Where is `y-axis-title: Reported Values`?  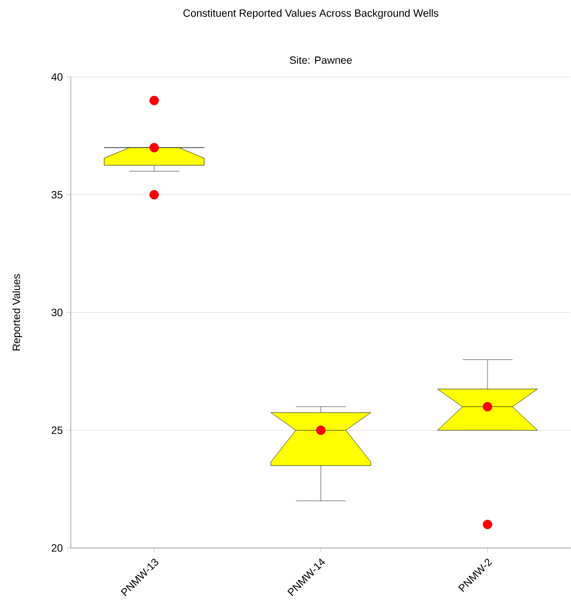
y-axis-title: Reported Values is located at coordinates (17, 312).